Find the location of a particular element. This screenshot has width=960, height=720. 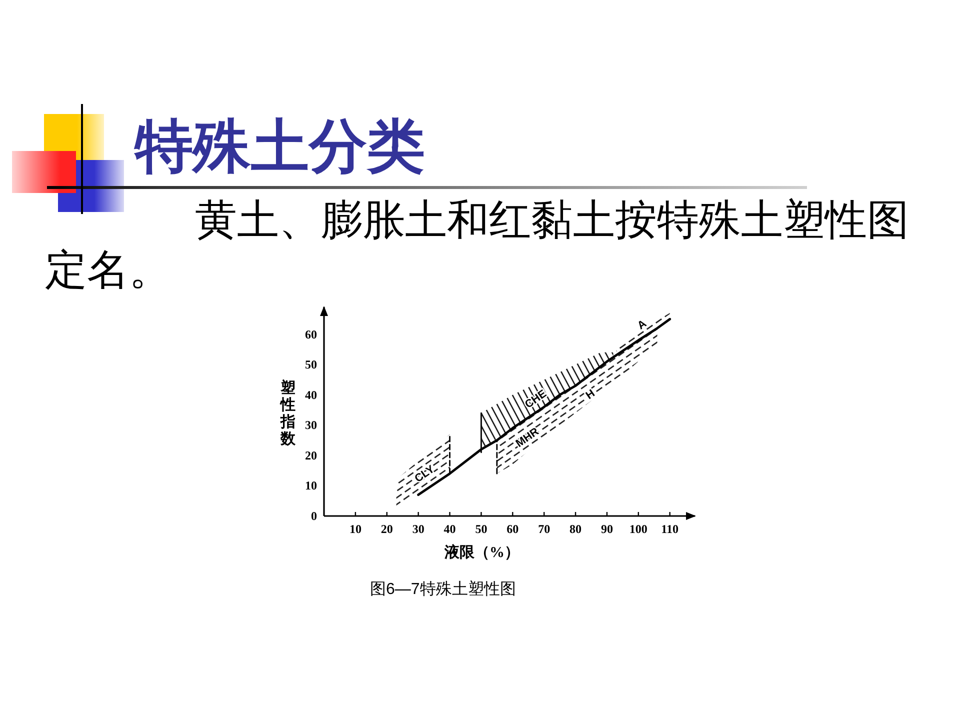

y-axis-title: 塑性指数 is located at coordinates (288, 413).